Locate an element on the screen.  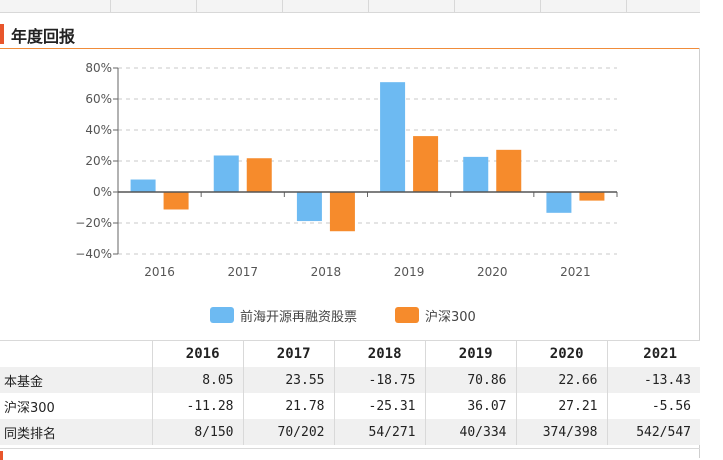
x-tick-label: 2018 is located at coordinates (326, 272).